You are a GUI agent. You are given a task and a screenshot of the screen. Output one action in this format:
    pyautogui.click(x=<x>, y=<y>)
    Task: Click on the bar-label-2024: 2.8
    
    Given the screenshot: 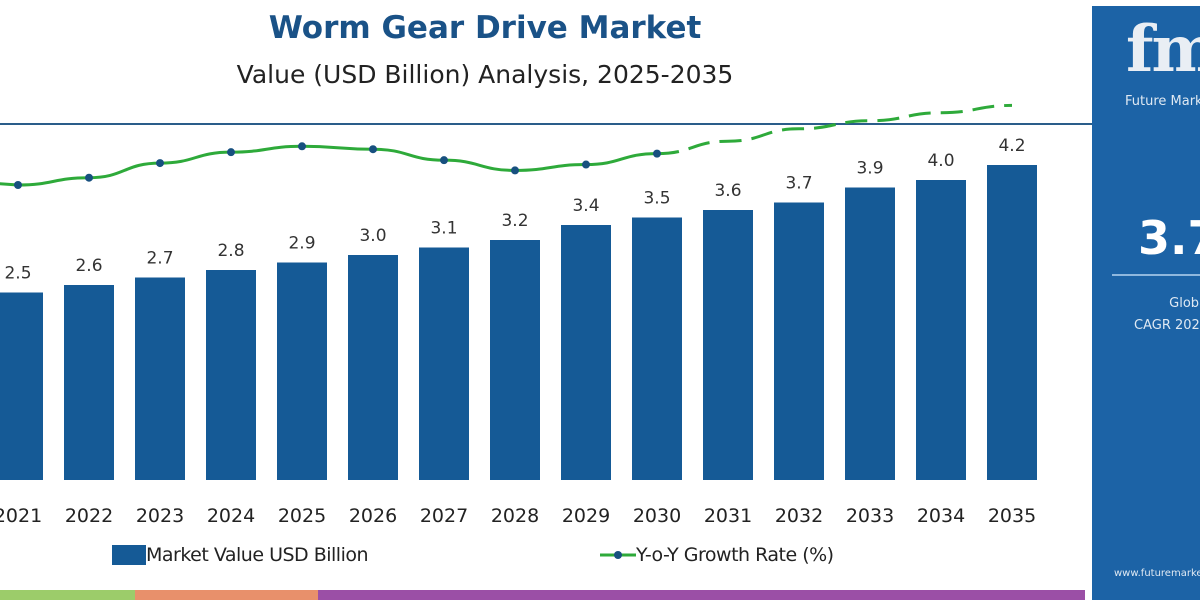 What is the action you would take?
    pyautogui.click(x=230, y=251)
    